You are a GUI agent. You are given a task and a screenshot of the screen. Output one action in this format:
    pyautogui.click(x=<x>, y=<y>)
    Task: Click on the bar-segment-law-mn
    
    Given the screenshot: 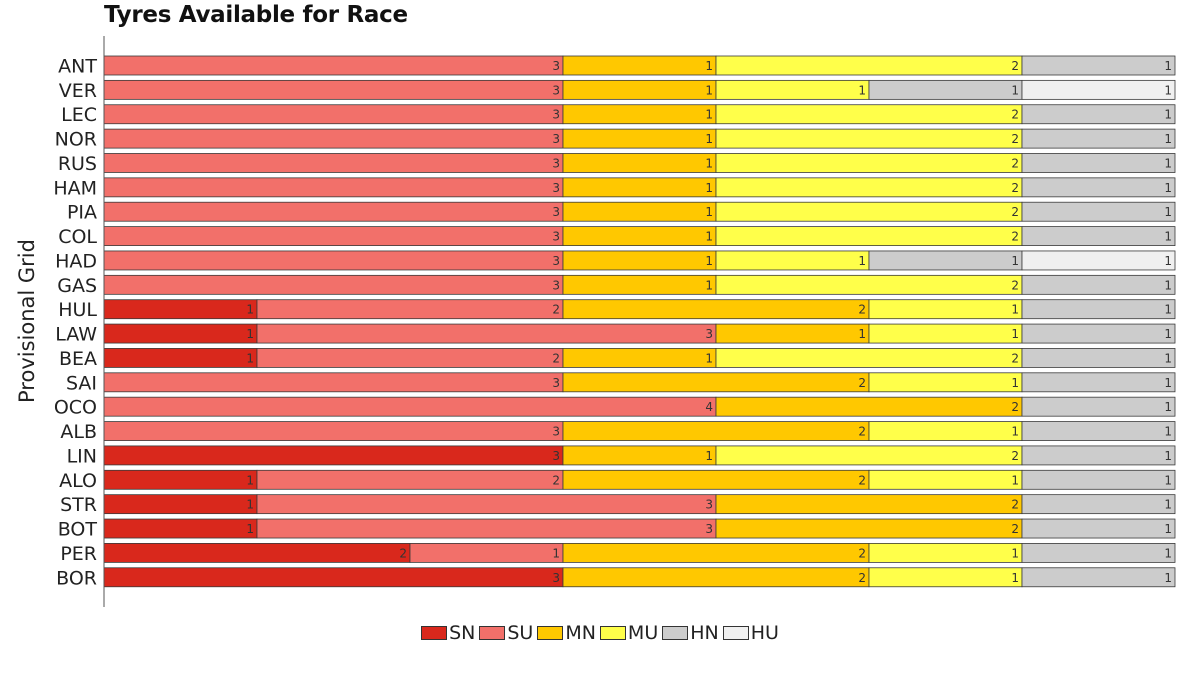 What is the action you would take?
    pyautogui.click(x=792, y=333)
    